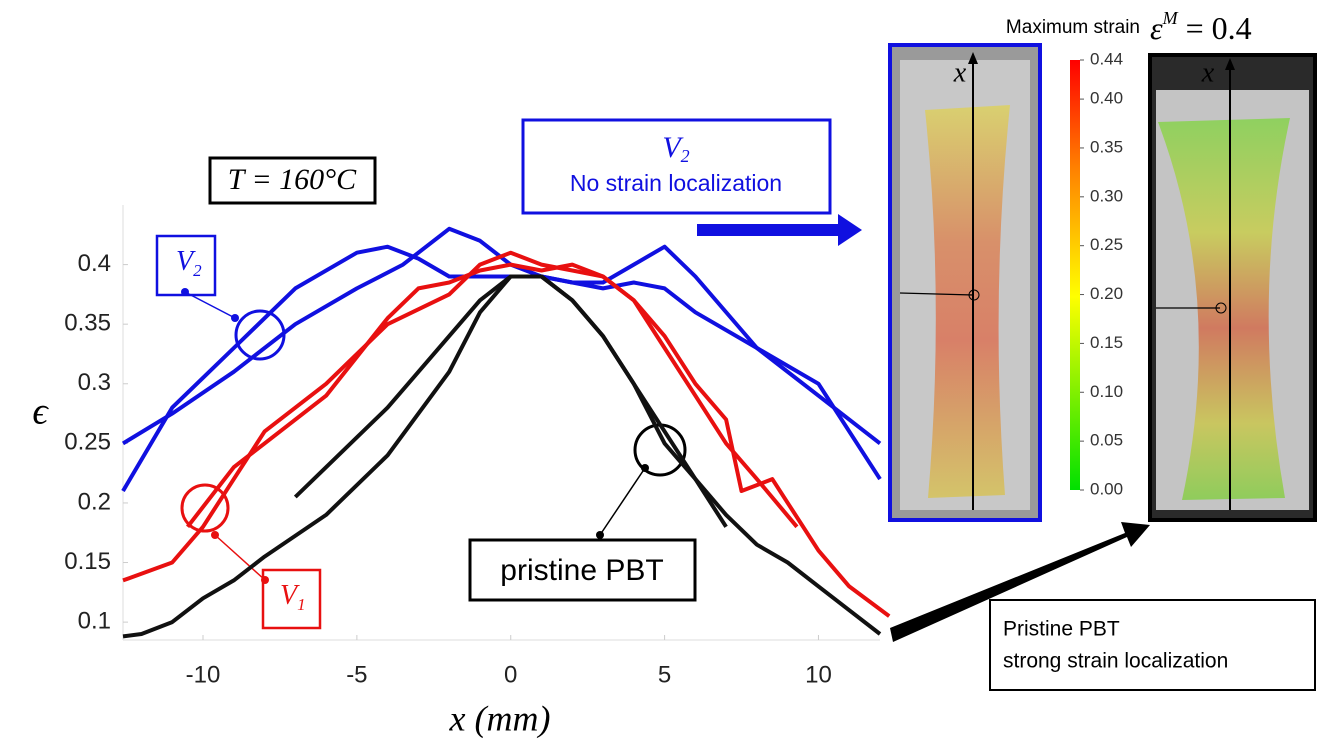  What do you see at coordinates (818, 674) in the screenshot?
I see `x-tick-label: 10` at bounding box center [818, 674].